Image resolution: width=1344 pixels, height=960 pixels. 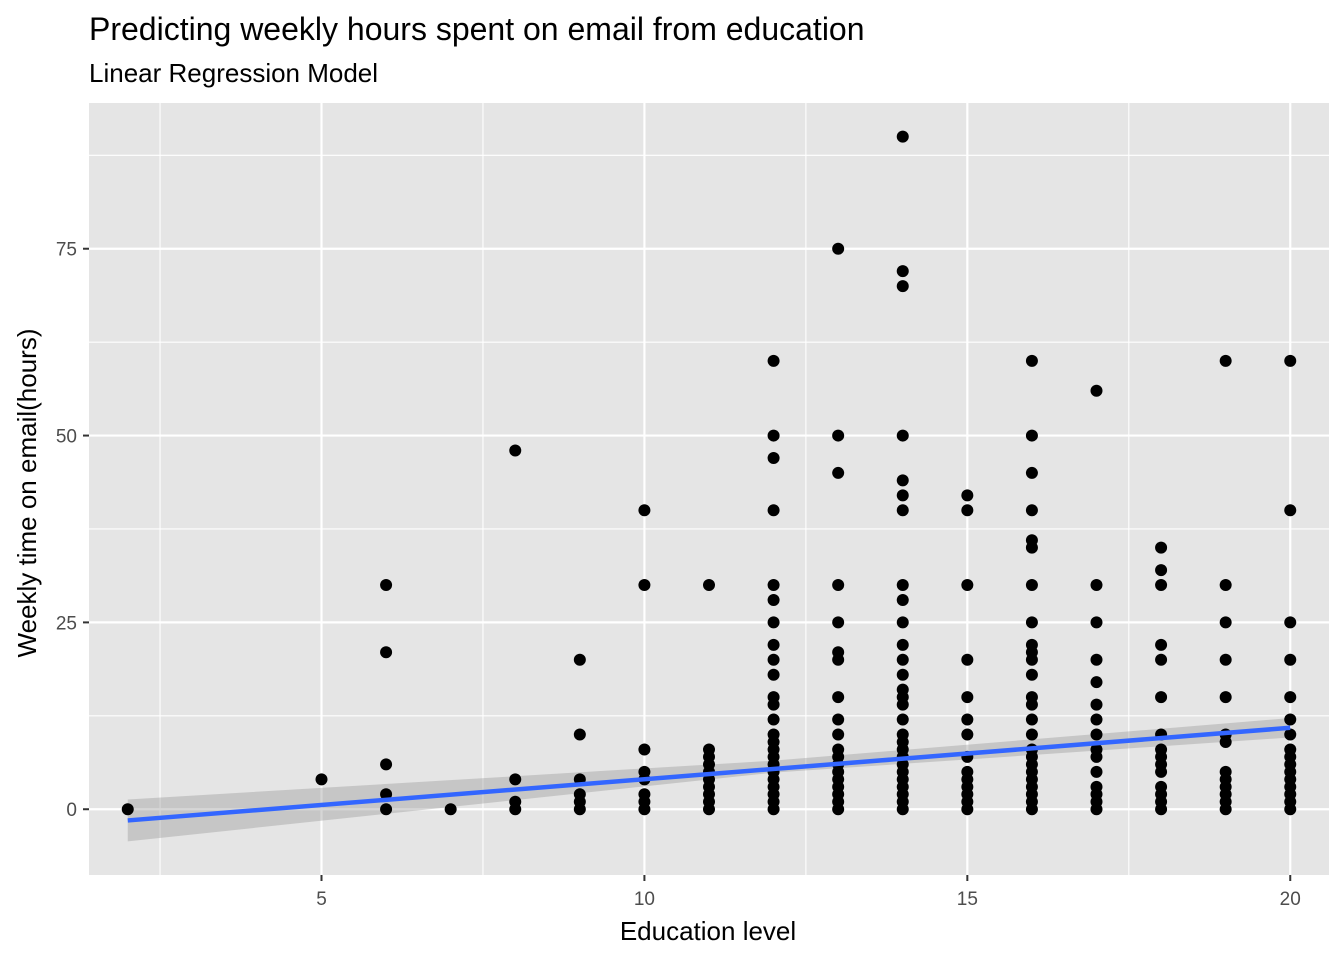 I want to click on y-tick-label: 25, so click(x=66, y=623).